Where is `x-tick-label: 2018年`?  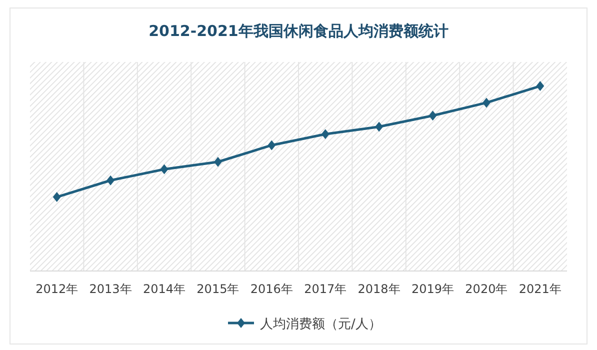
x-tick-label: 2018年 is located at coordinates (379, 289).